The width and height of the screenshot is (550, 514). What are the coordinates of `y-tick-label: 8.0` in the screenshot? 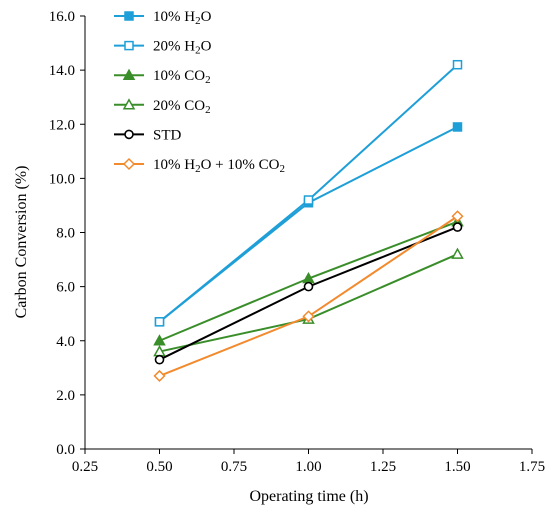 It's located at (65, 234).